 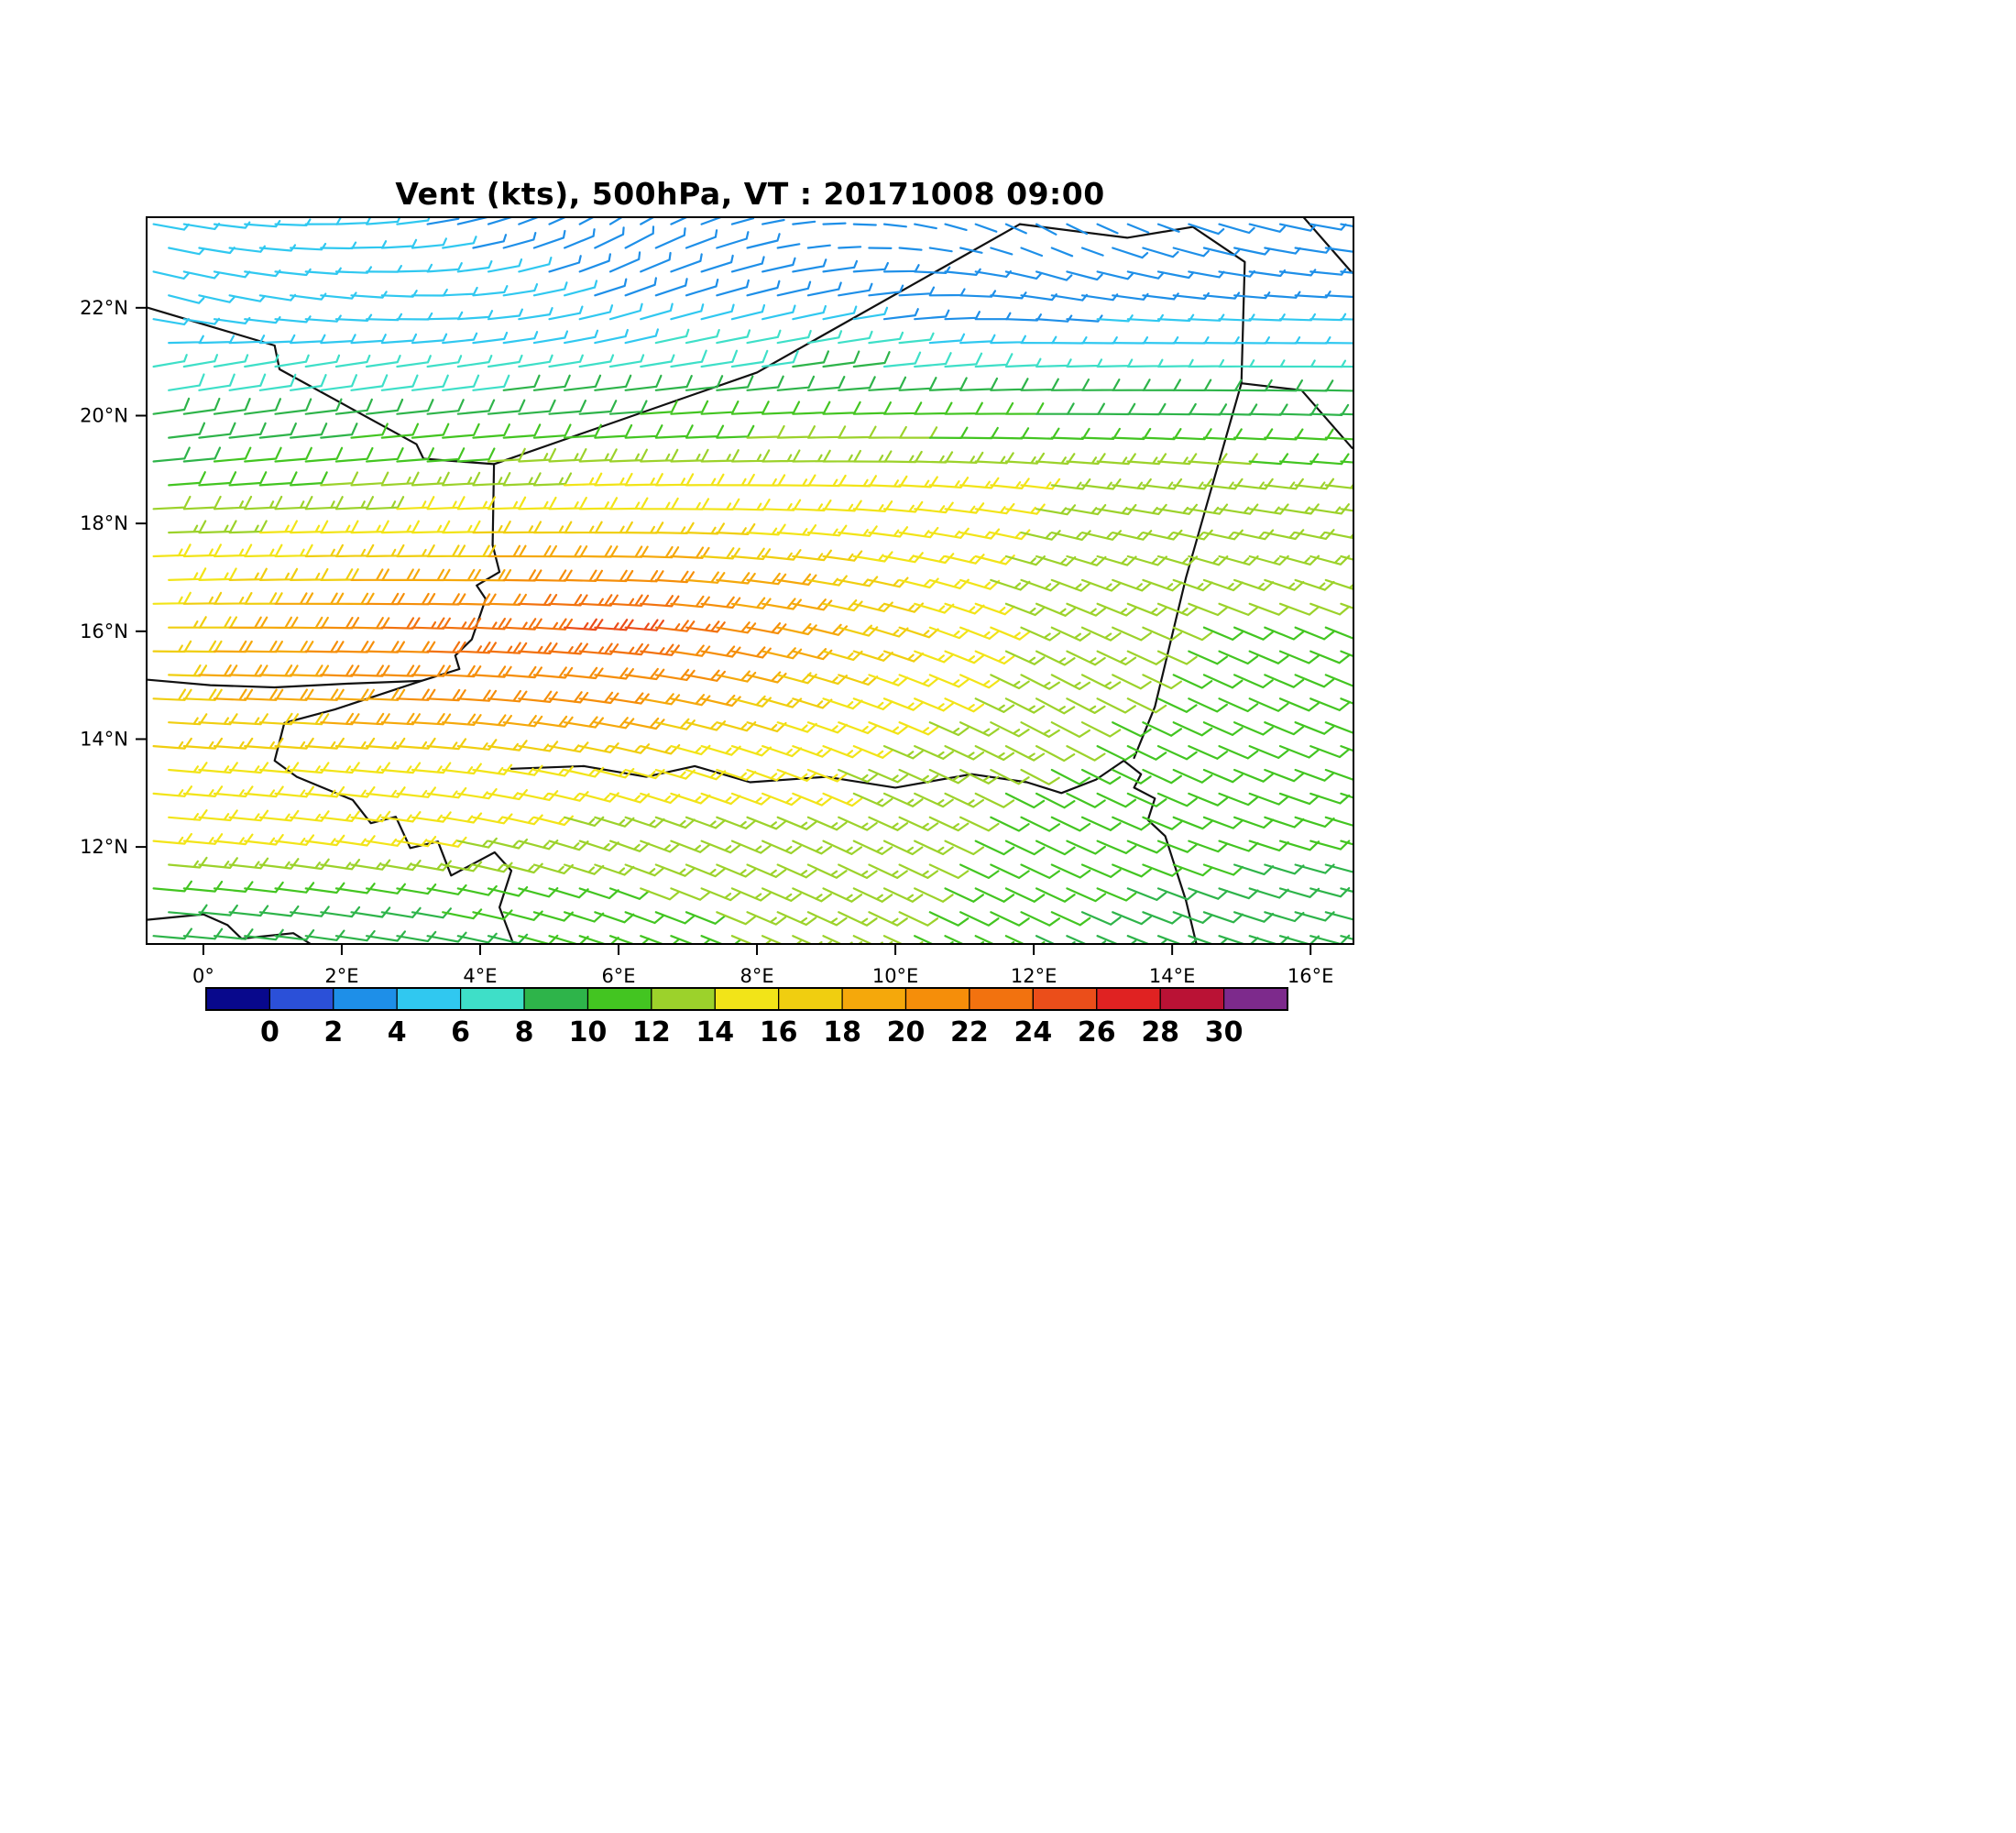 I want to click on border-niger-mali-west, so click(x=324, y=576).